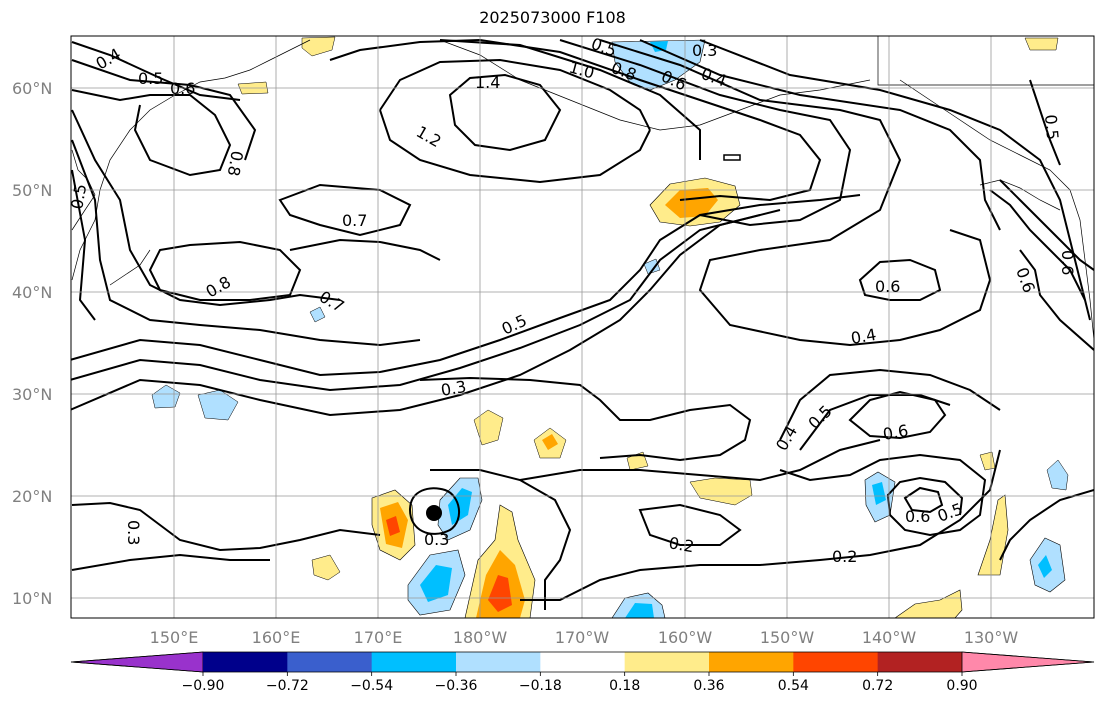  What do you see at coordinates (203, 686) in the screenshot?
I see `colorbar-tick-label: −0.90` at bounding box center [203, 686].